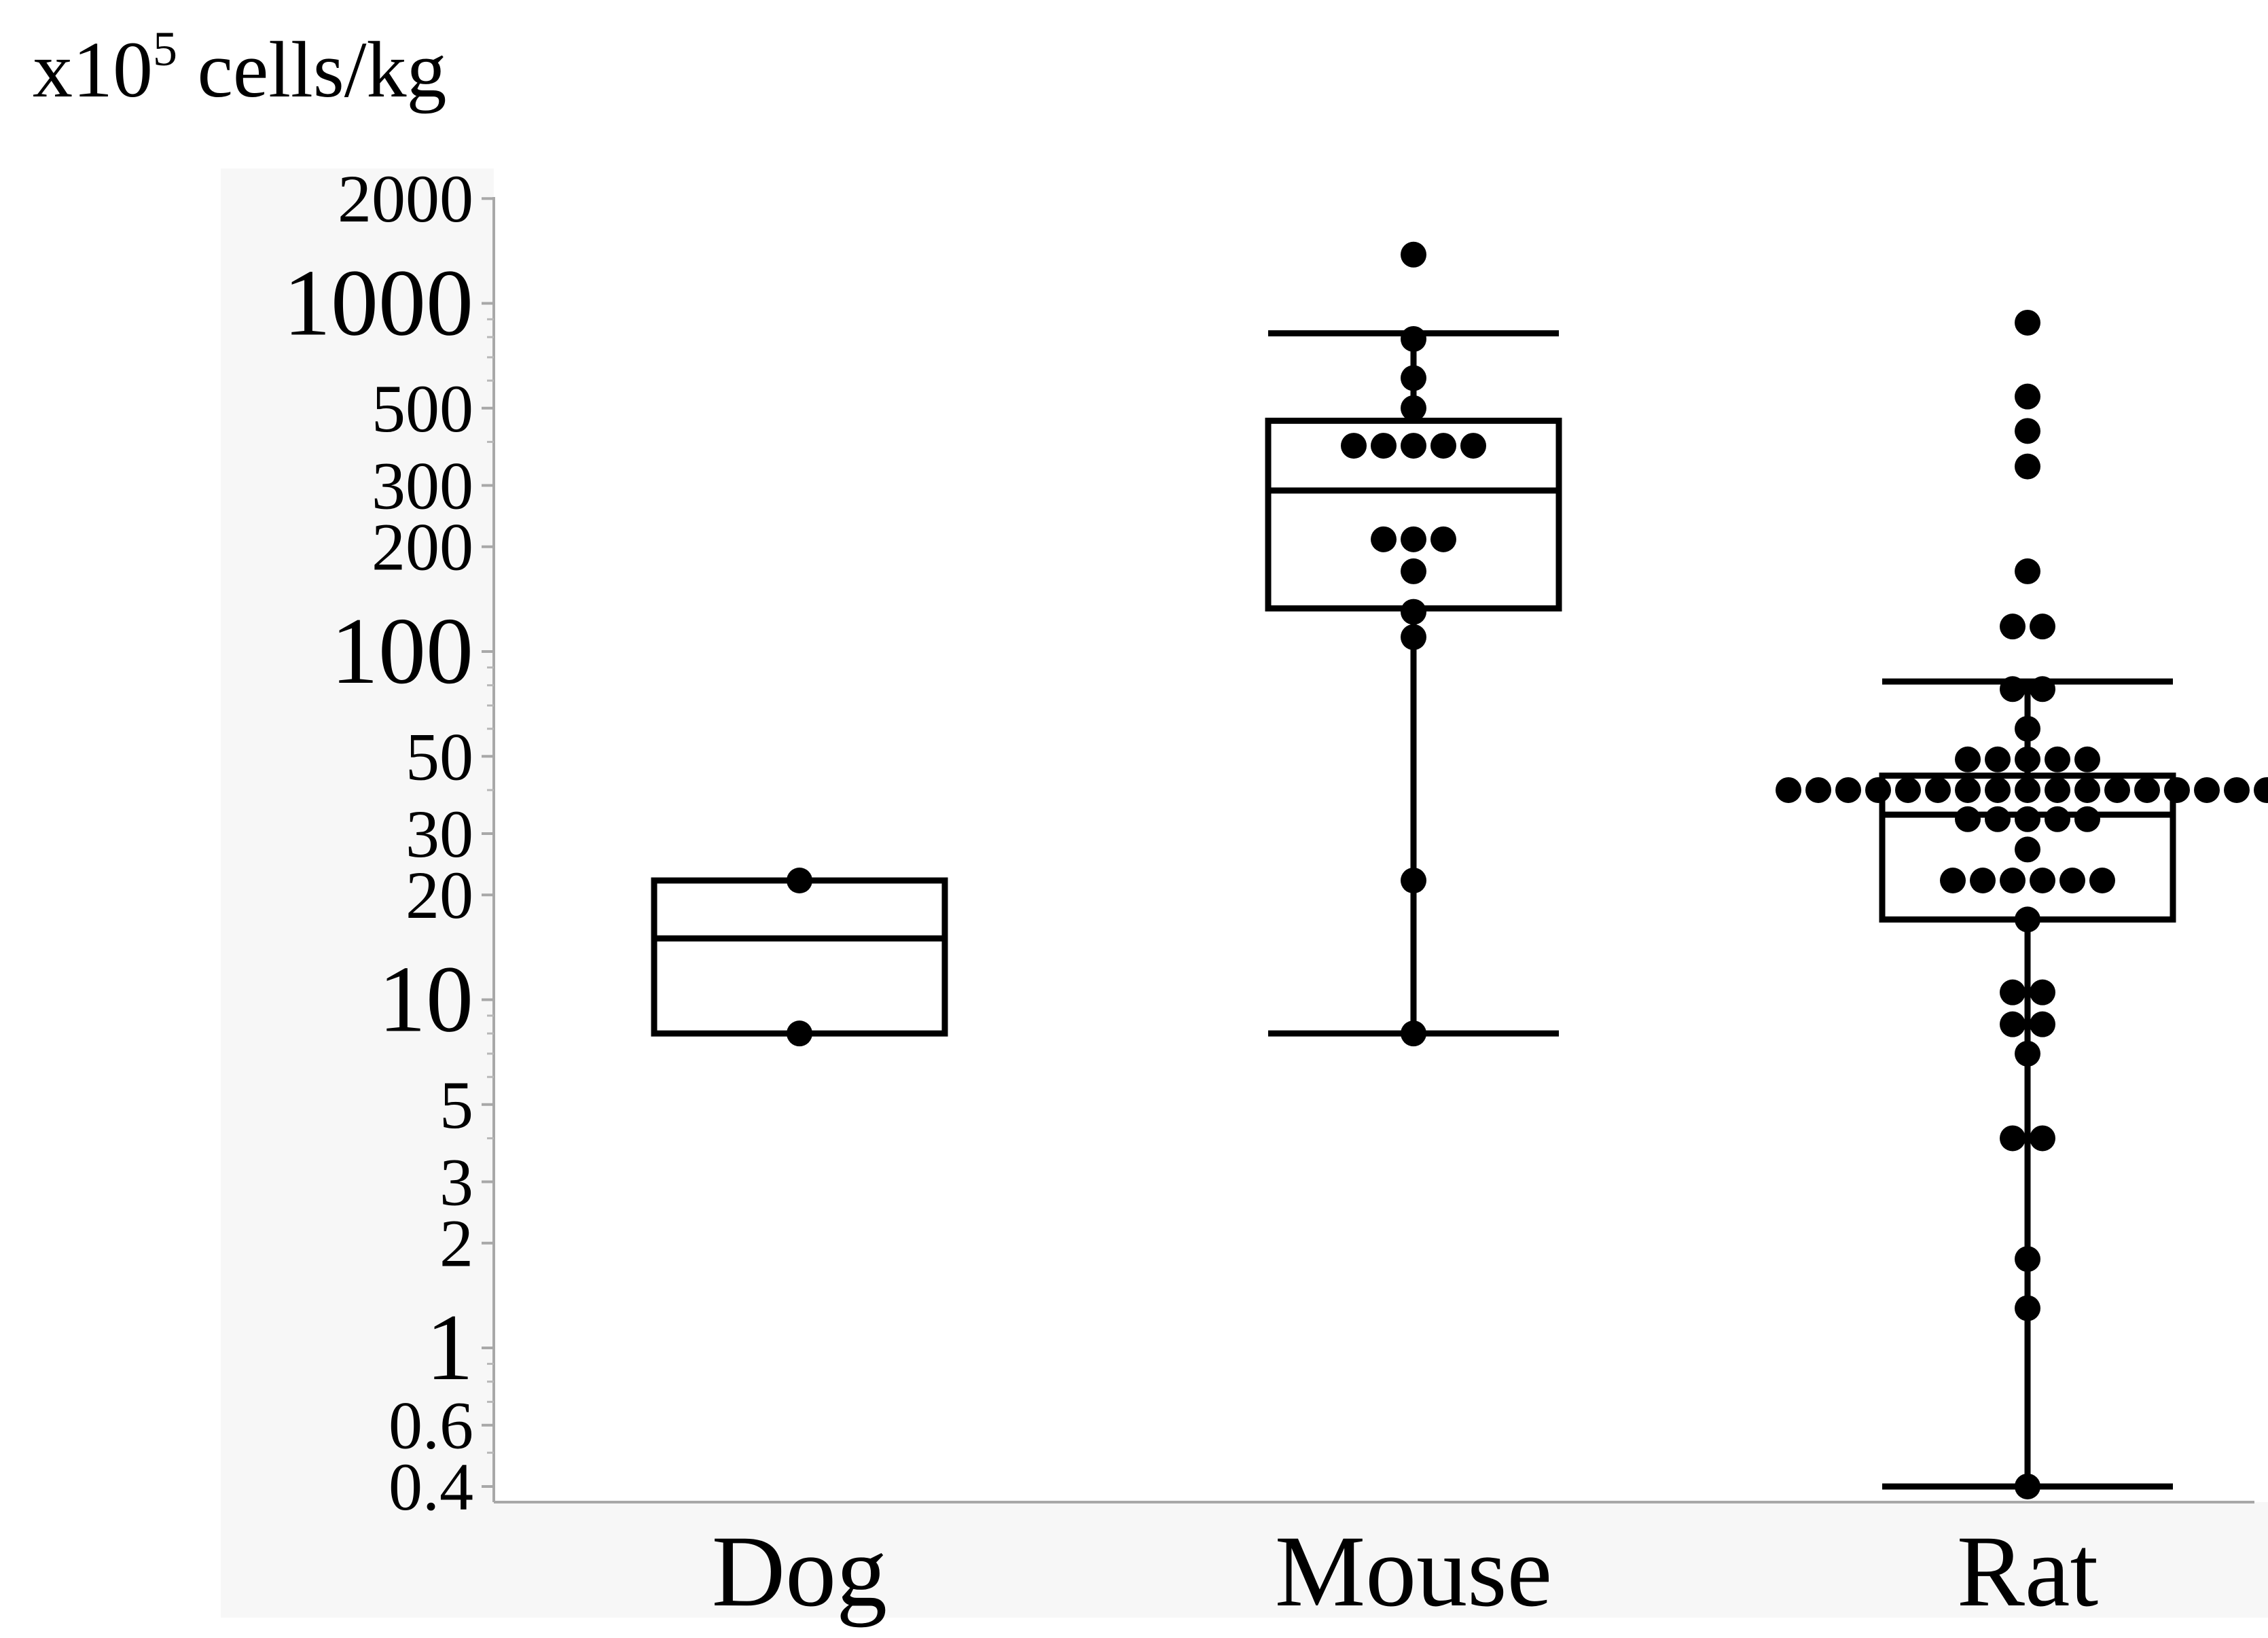 The height and width of the screenshot is (1638, 2268). Describe the element at coordinates (378, 303) in the screenshot. I see `y-tick-label: 1000` at that location.